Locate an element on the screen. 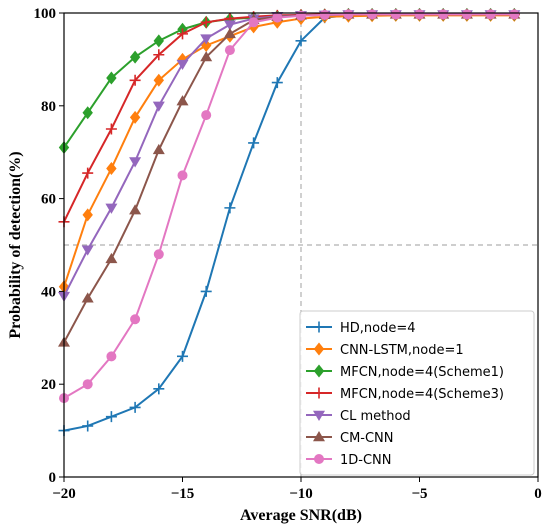 This screenshot has height=529, width=550. y-axis-label: Probability of detection(%) is located at coordinates (15, 244).